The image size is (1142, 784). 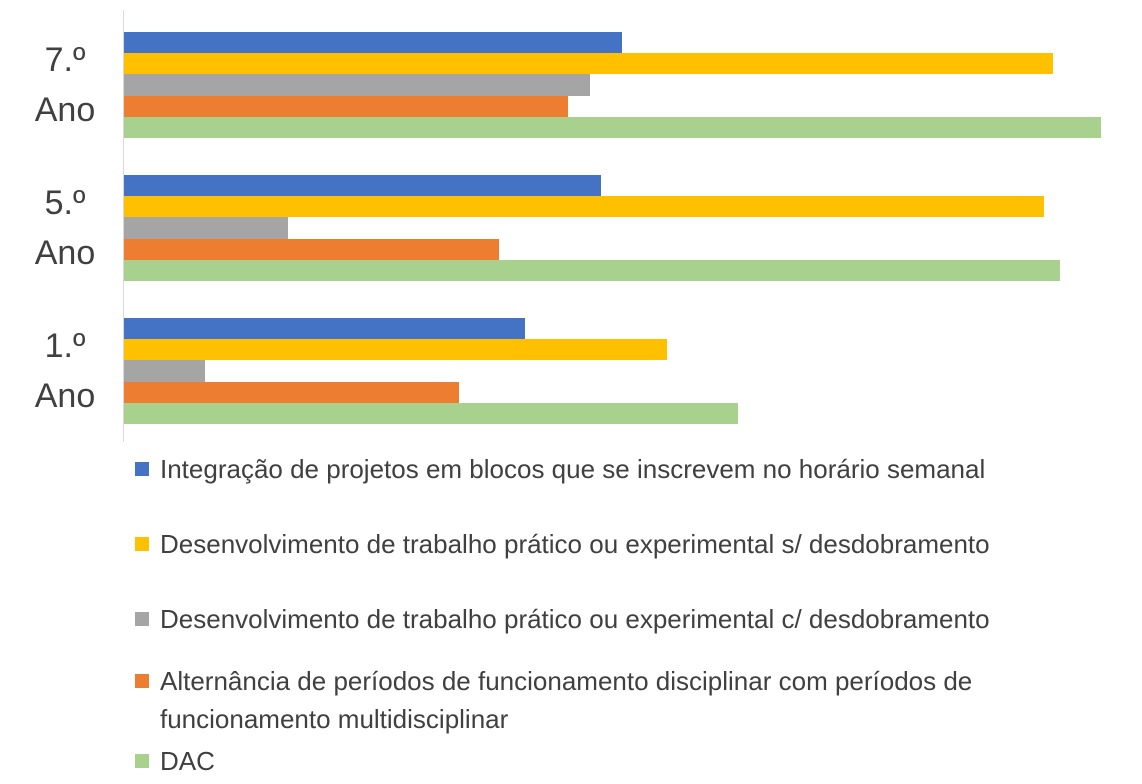 What do you see at coordinates (65, 85) in the screenshot?
I see `category-label: 7.º Ano` at bounding box center [65, 85].